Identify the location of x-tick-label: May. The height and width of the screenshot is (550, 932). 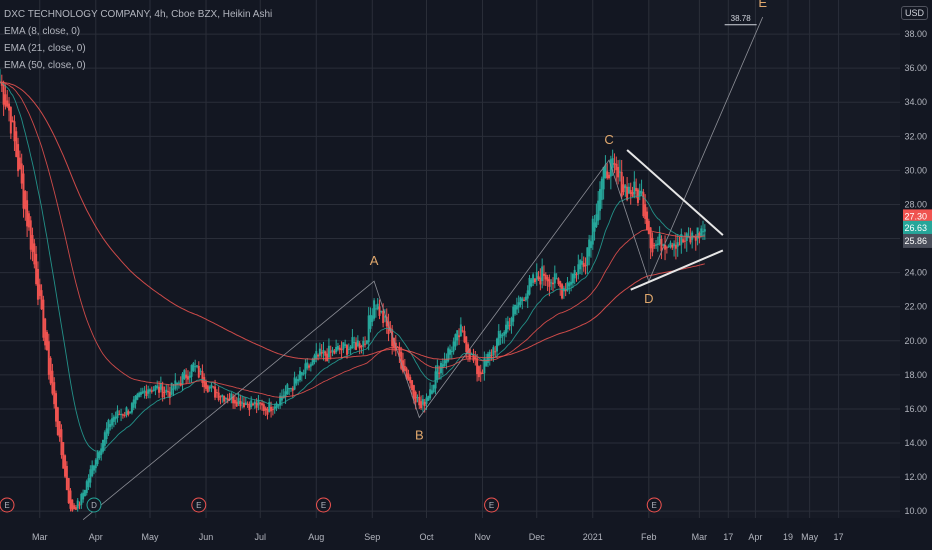
(150, 537).